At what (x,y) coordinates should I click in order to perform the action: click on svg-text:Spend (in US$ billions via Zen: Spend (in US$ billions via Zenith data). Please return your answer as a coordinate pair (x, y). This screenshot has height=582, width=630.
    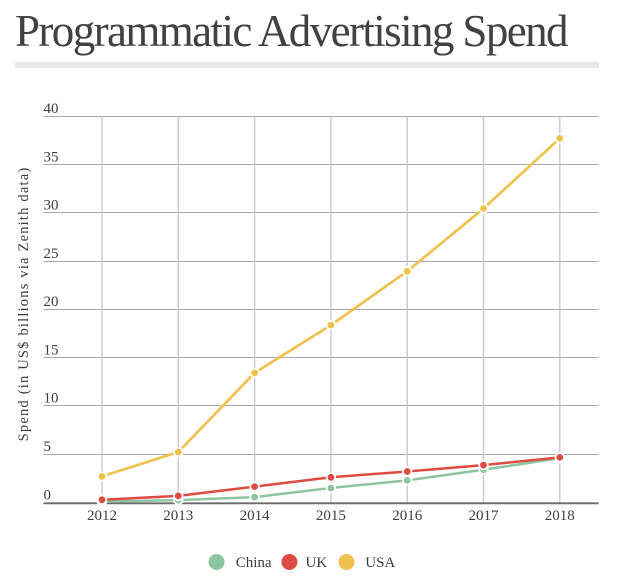
    Looking at the image, I should click on (24, 304).